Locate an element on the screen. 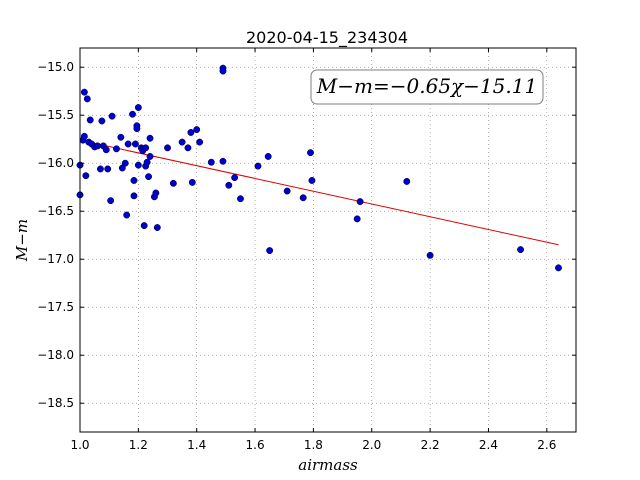 The width and height of the screenshot is (640, 480). x-tick-label: 2.2 is located at coordinates (430, 445).